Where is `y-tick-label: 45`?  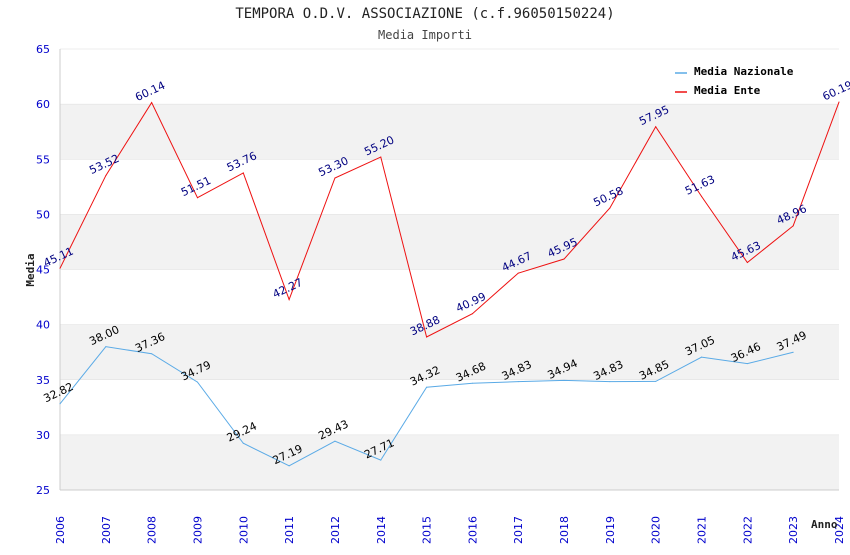 y-tick-label: 45 is located at coordinates (43, 270).